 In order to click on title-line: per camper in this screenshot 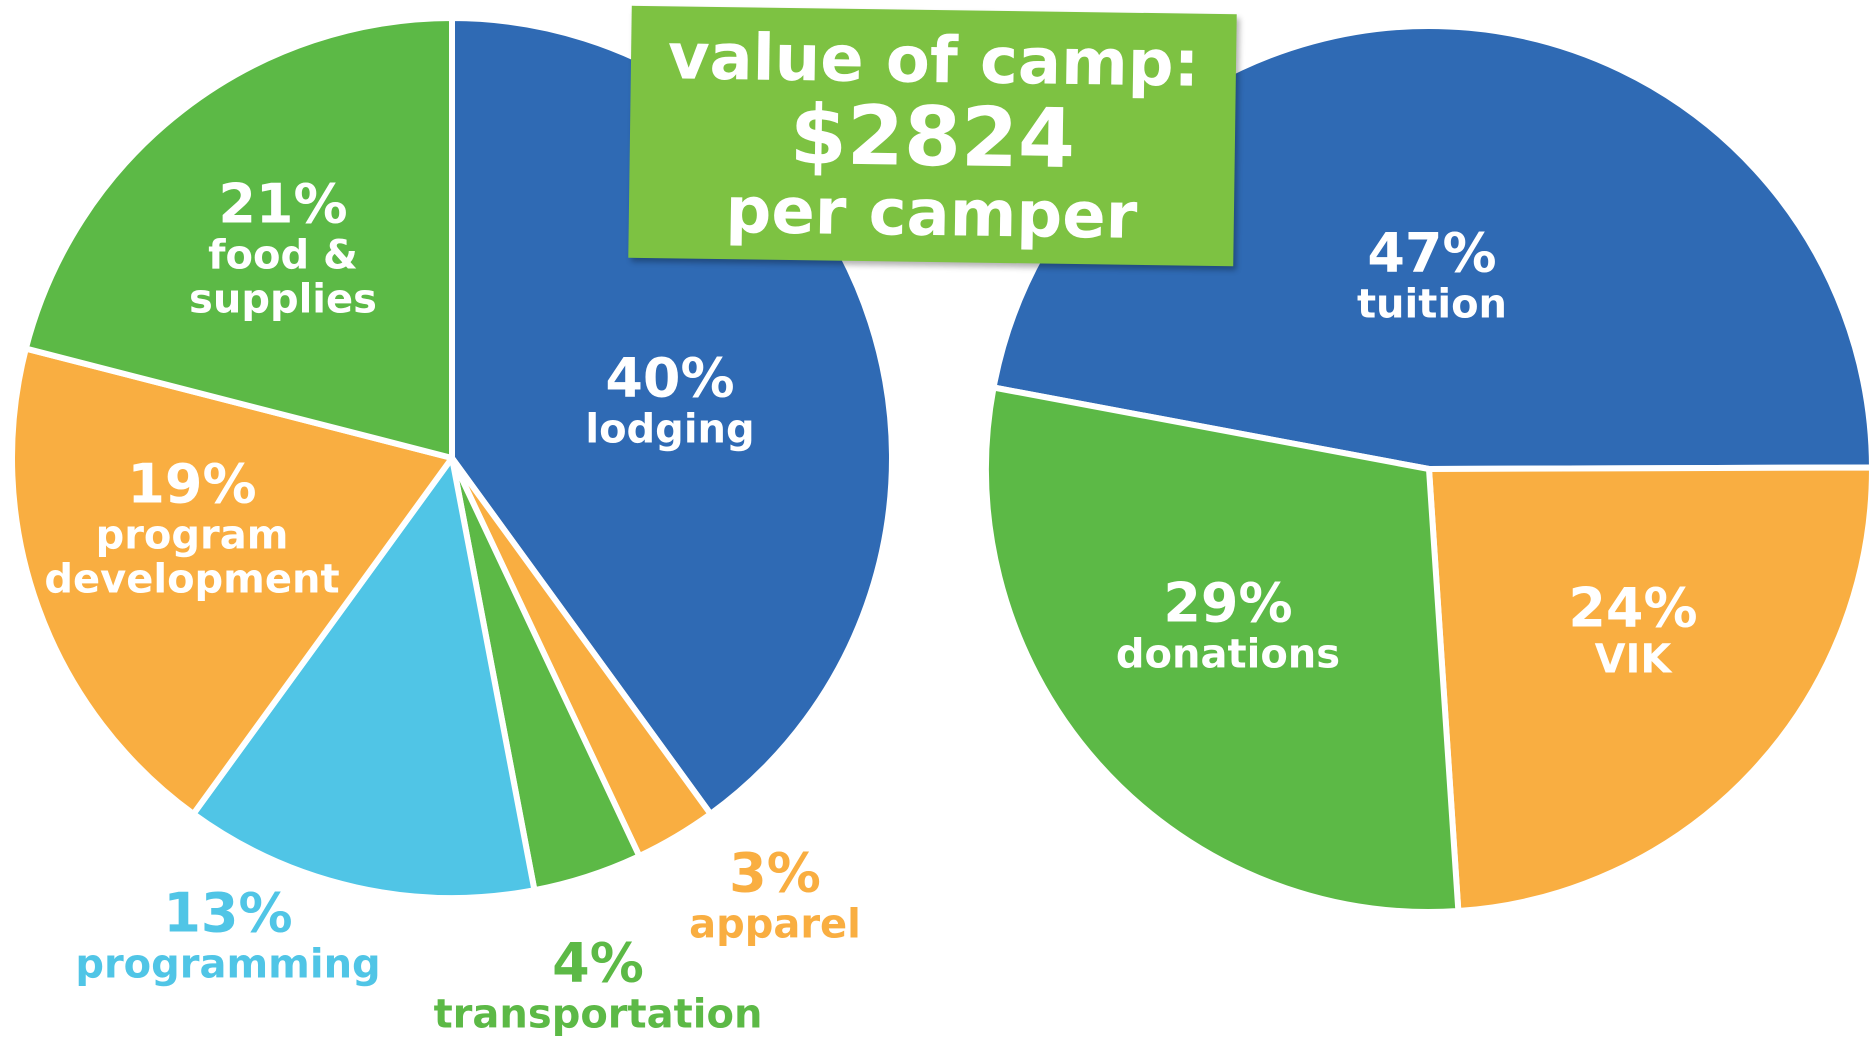, I will do `click(931, 214)`.